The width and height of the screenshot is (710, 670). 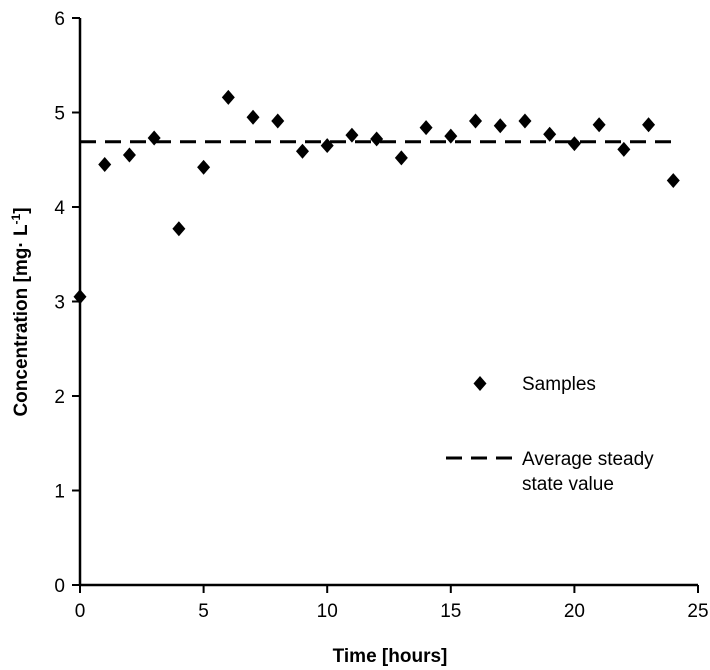 What do you see at coordinates (59, 397) in the screenshot?
I see `y-tick-label: 2` at bounding box center [59, 397].